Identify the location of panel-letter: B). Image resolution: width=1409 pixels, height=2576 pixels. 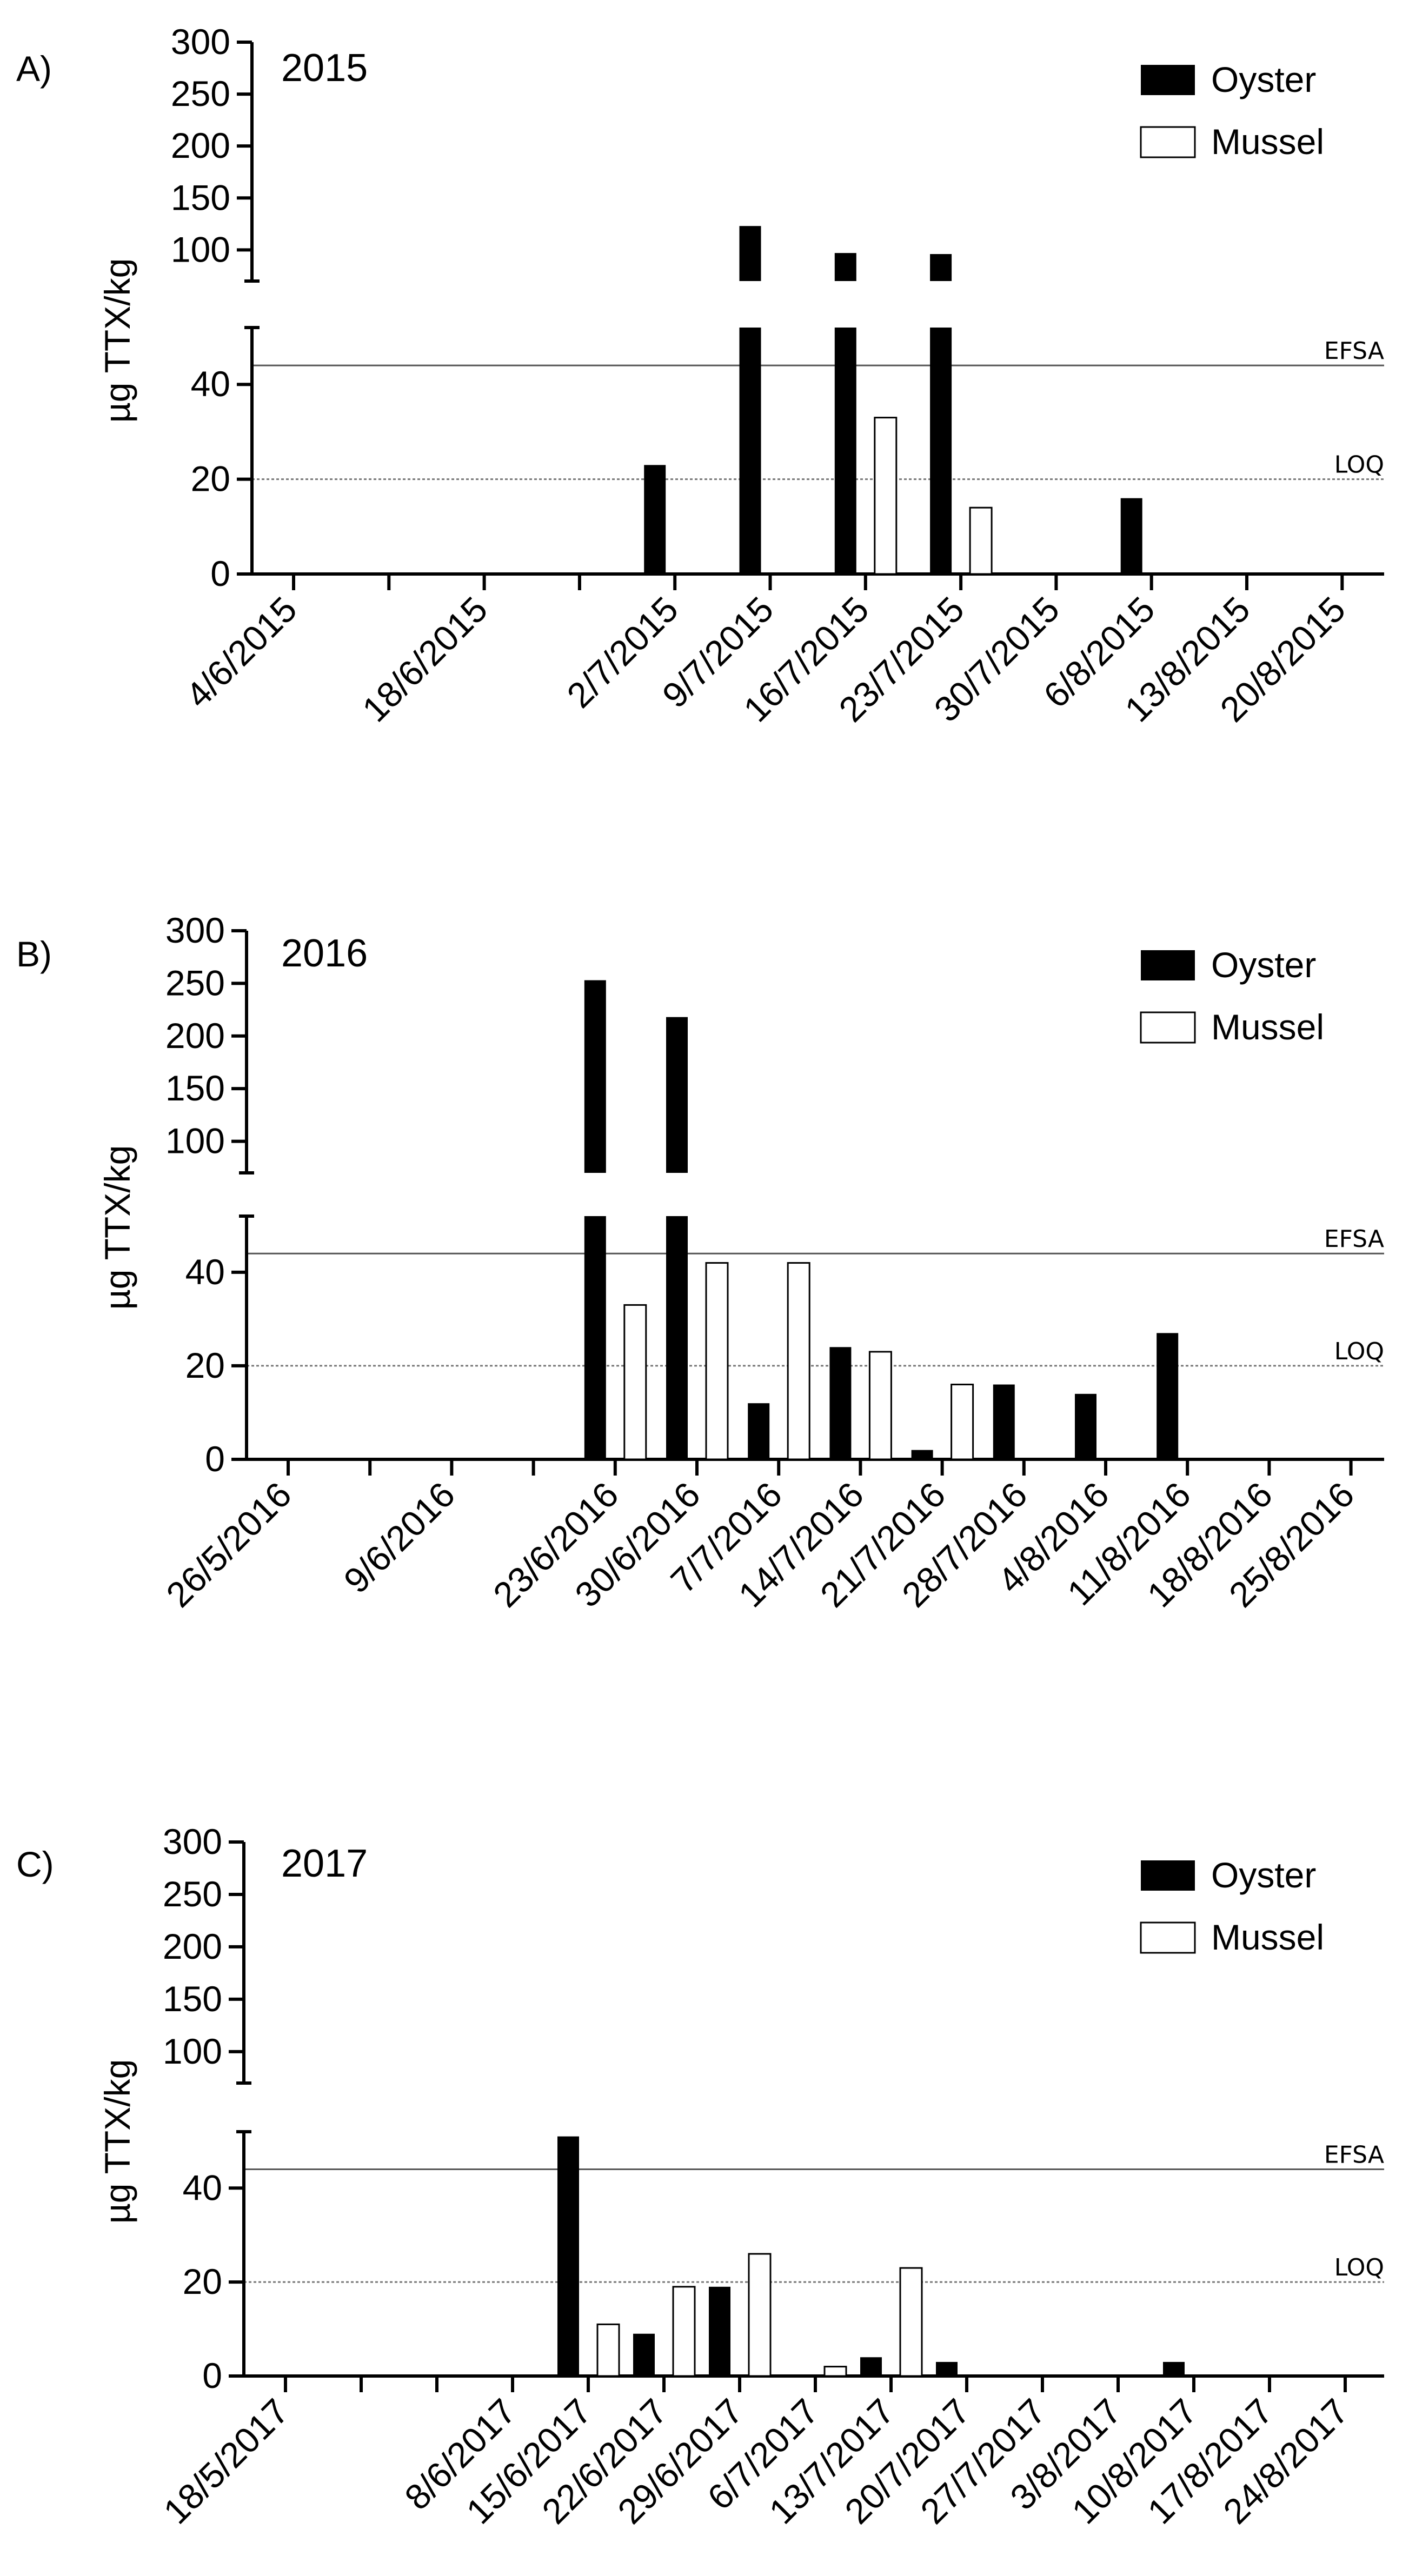
(34, 954).